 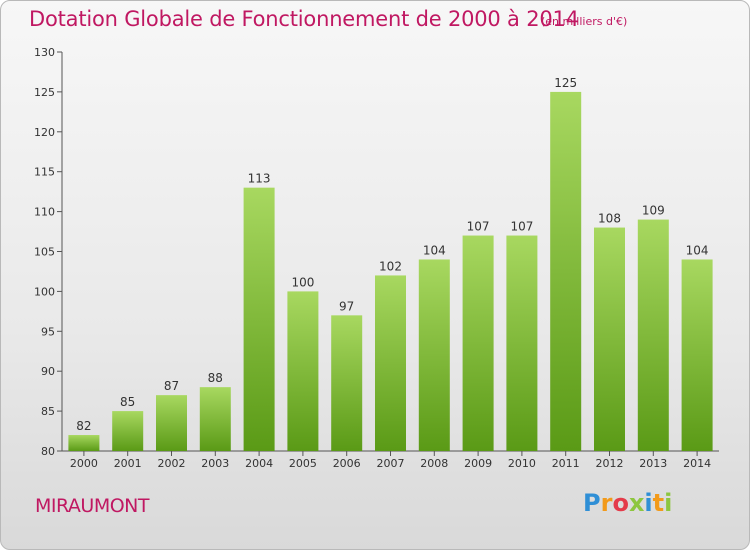 What do you see at coordinates (215, 463) in the screenshot?
I see `x-tick-label: 2003` at bounding box center [215, 463].